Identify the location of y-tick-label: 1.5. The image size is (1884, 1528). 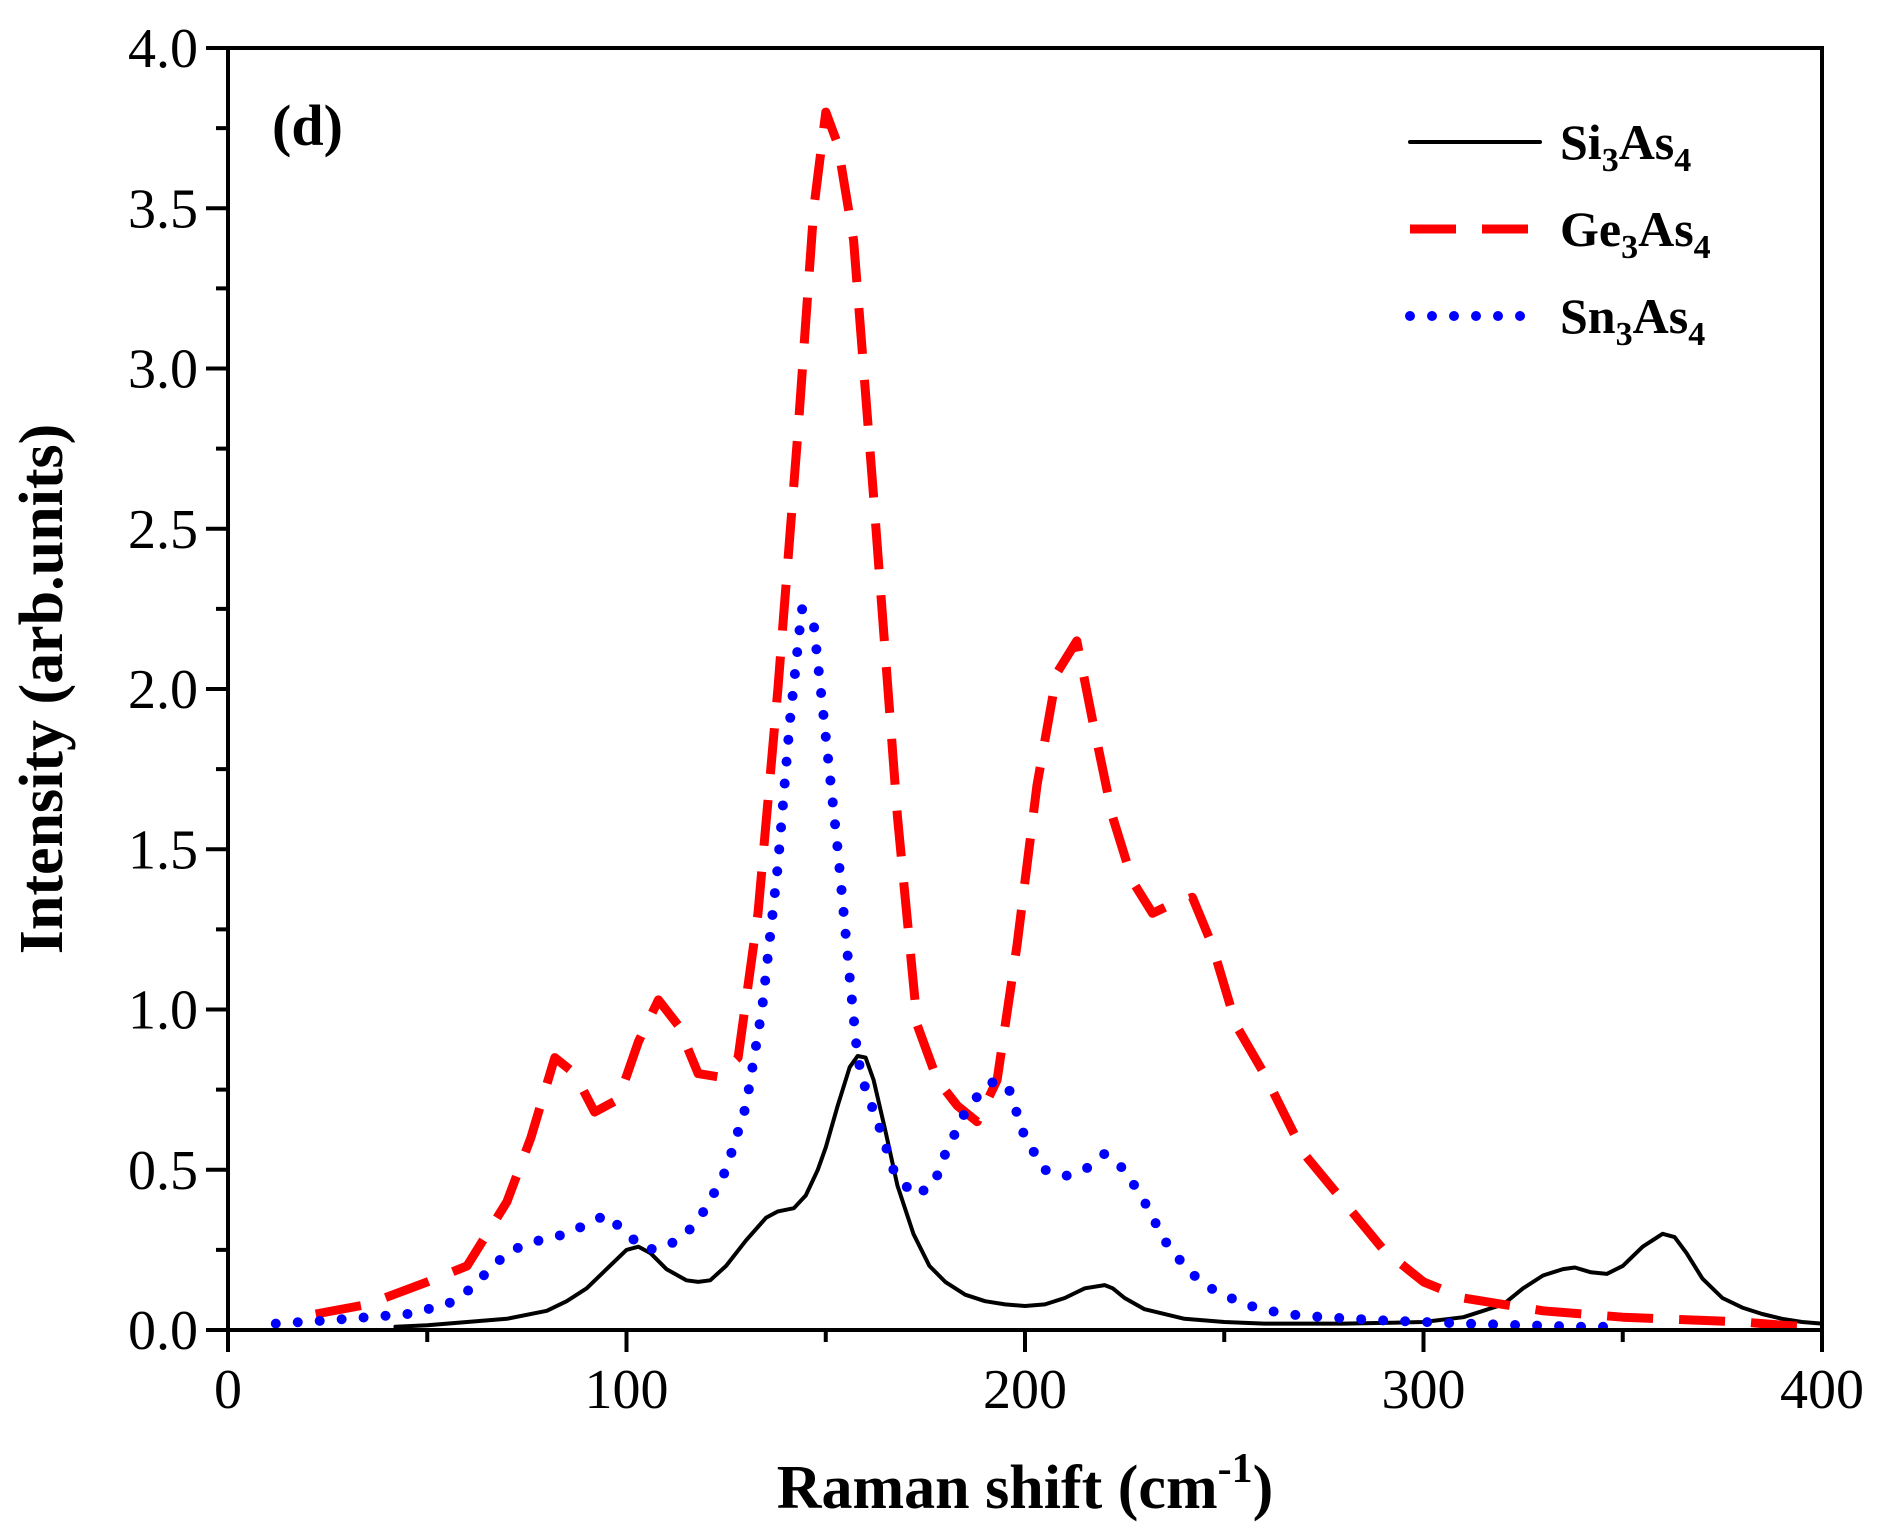
(163, 850).